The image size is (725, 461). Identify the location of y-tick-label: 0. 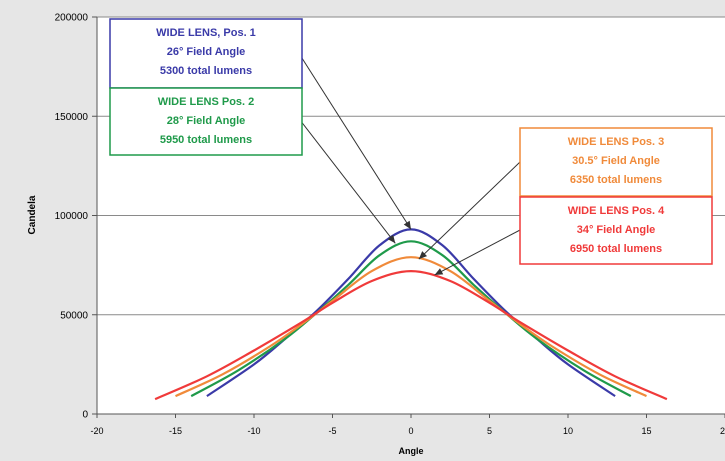
(85, 415).